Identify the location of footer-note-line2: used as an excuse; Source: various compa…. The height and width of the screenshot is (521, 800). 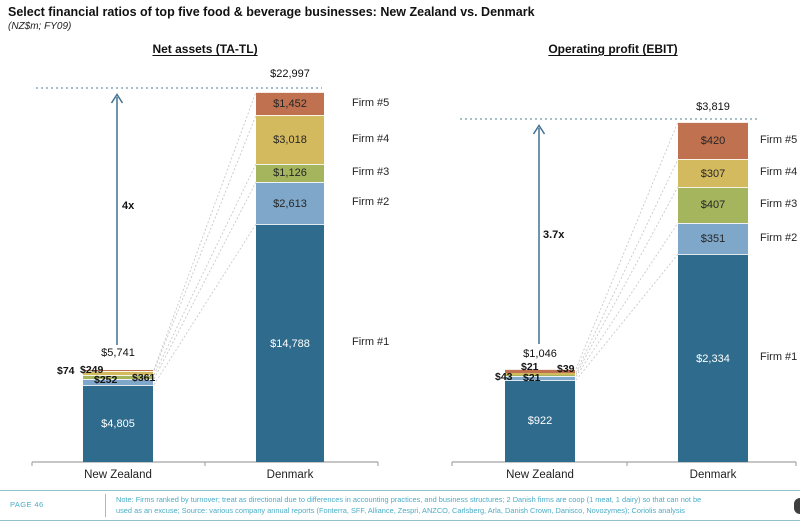
(400, 510).